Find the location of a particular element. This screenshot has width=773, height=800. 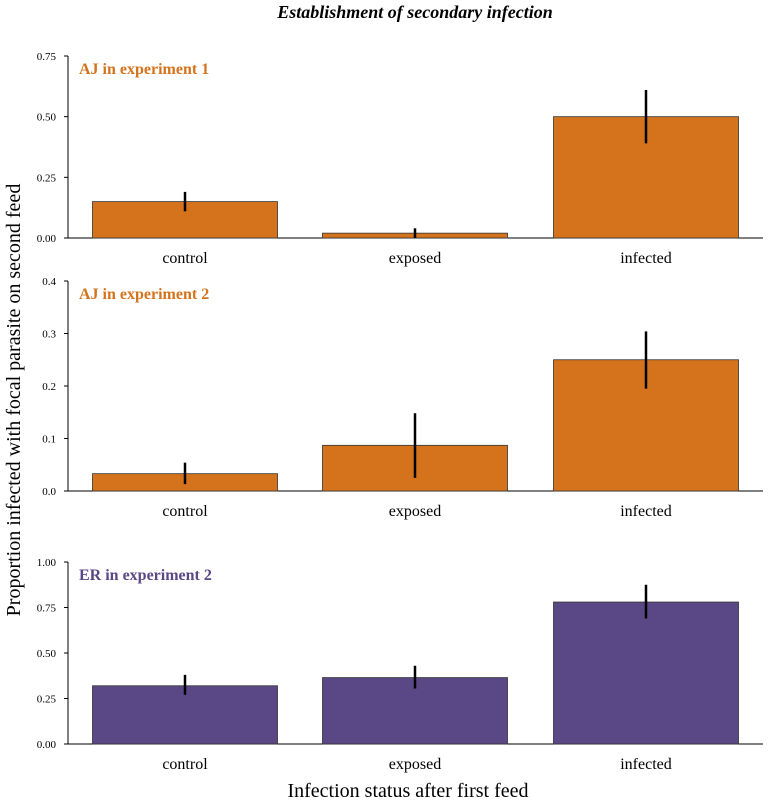

chart-title: Establishment of secondary infection is located at coordinates (414, 12).